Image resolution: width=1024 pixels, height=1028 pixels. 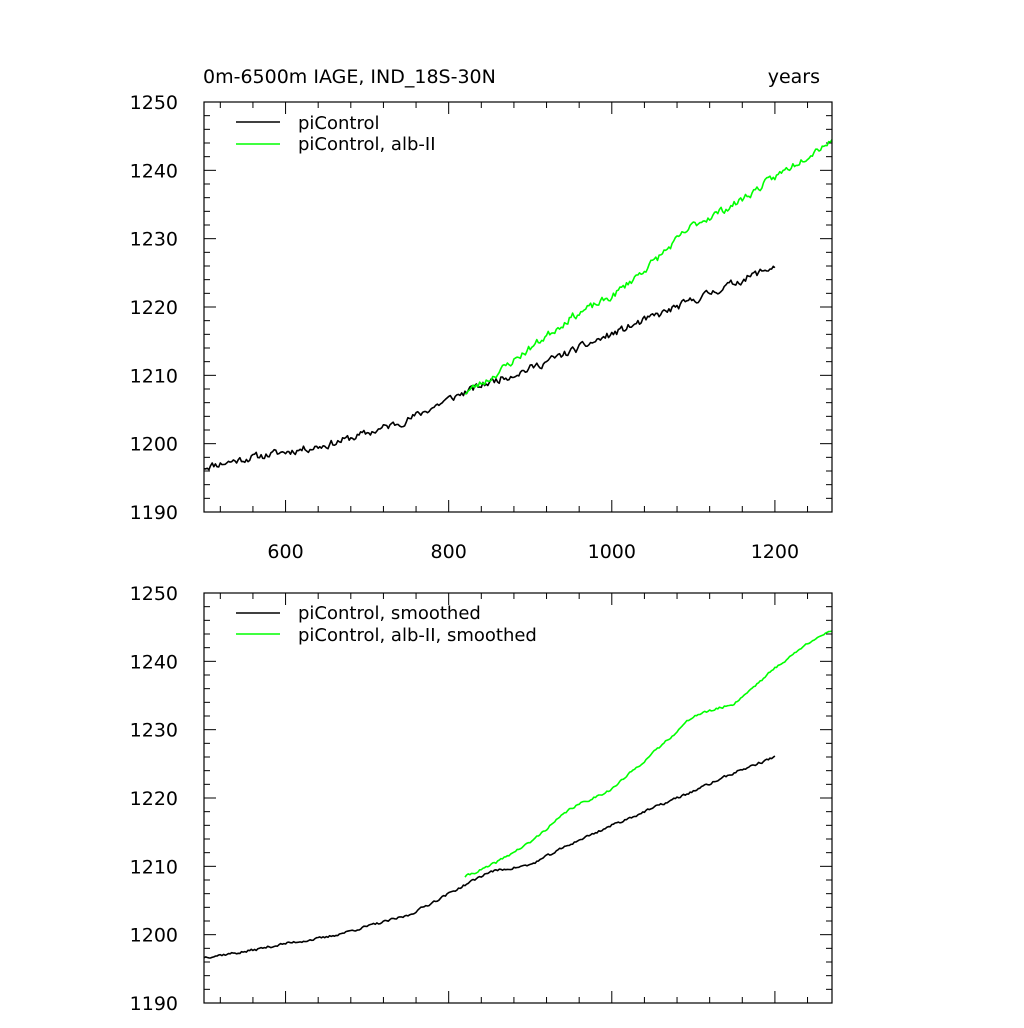 What do you see at coordinates (775, 552) in the screenshot?
I see `x-tick-label: 1200` at bounding box center [775, 552].